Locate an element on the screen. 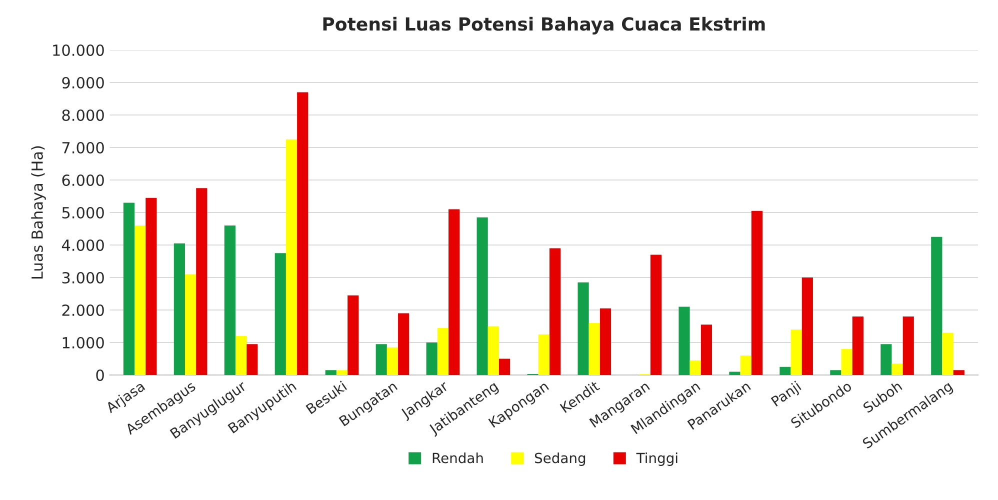 The width and height of the screenshot is (998, 500). y-tick-label: 2.000 is located at coordinates (83, 310).